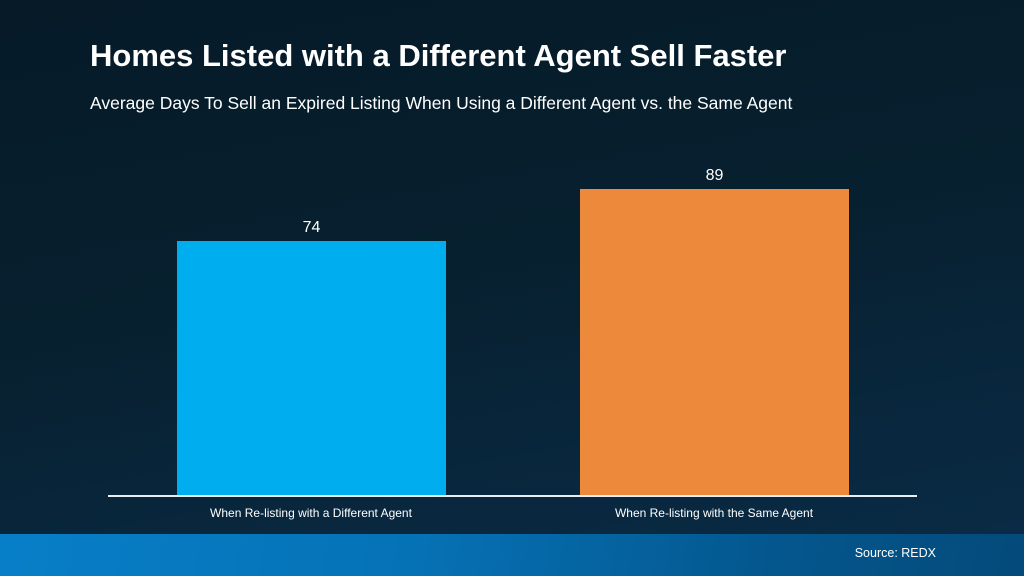 The height and width of the screenshot is (576, 1024). Describe the element at coordinates (311, 513) in the screenshot. I see `x-label-different-agent: When Re-listing with a Different Agent` at that location.